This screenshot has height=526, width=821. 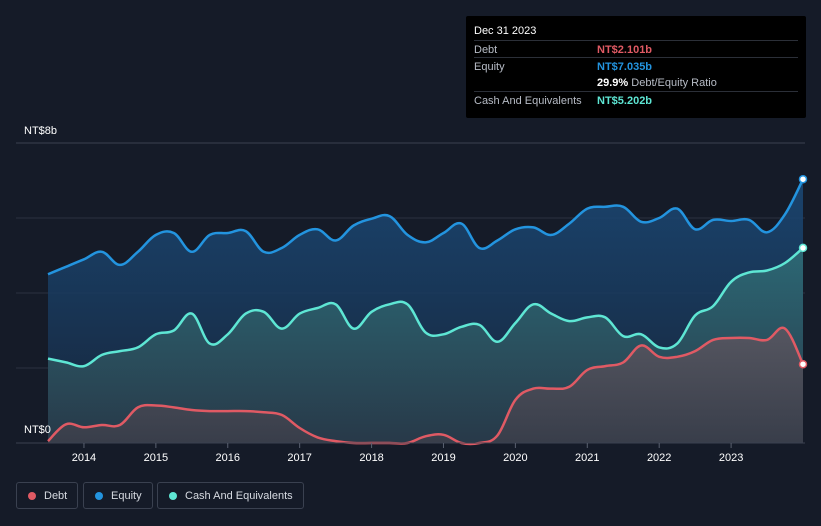 What do you see at coordinates (299, 458) in the screenshot?
I see `x-tick-label-2017: 2017` at bounding box center [299, 458].